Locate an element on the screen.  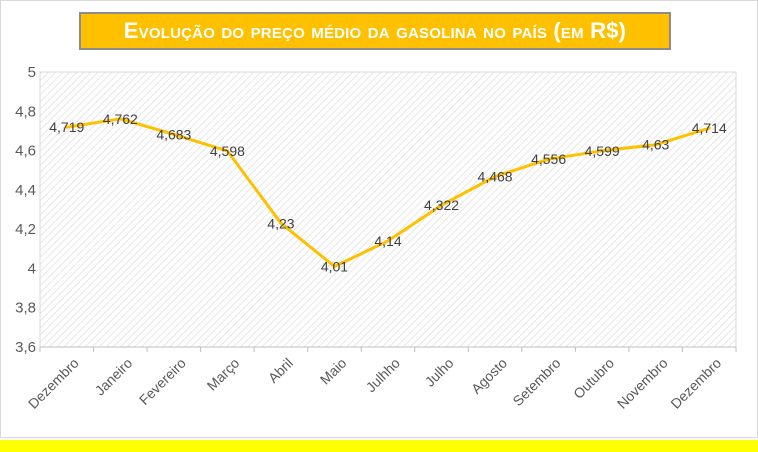
data-label: 4,23 is located at coordinates (280, 223).